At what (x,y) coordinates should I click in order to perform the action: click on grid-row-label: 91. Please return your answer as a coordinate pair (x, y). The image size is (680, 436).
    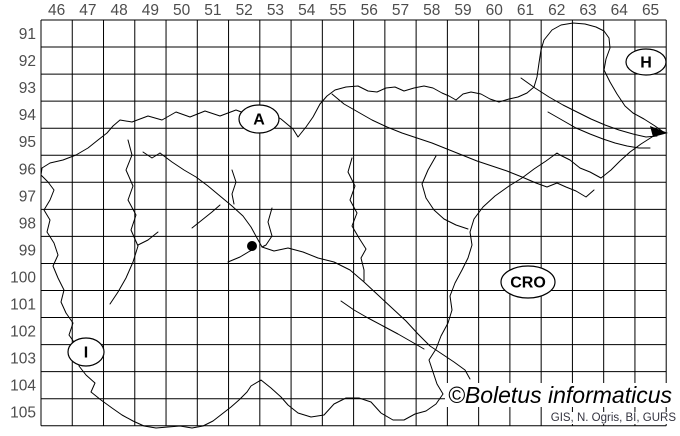
    Looking at the image, I should click on (27, 34).